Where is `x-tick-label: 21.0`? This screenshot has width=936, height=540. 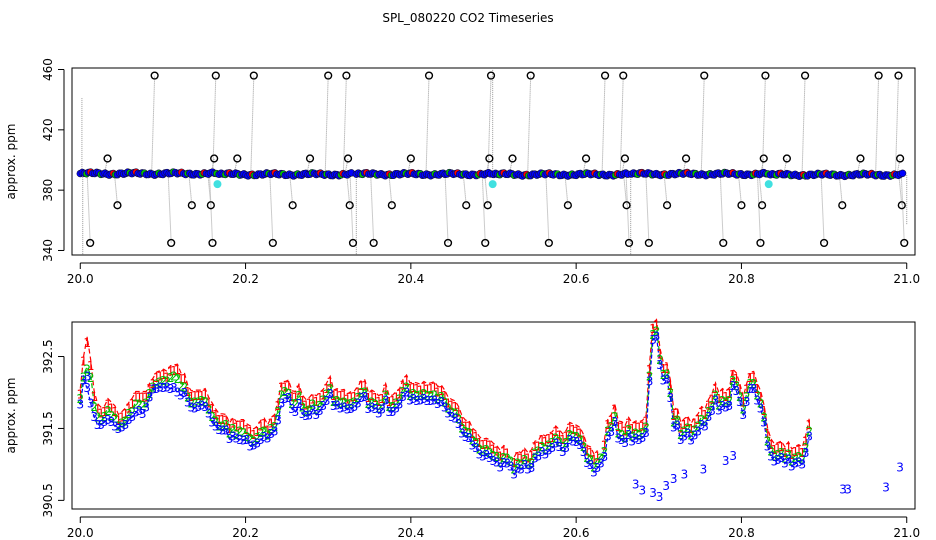 x-tick-label: 21.0 is located at coordinates (906, 279).